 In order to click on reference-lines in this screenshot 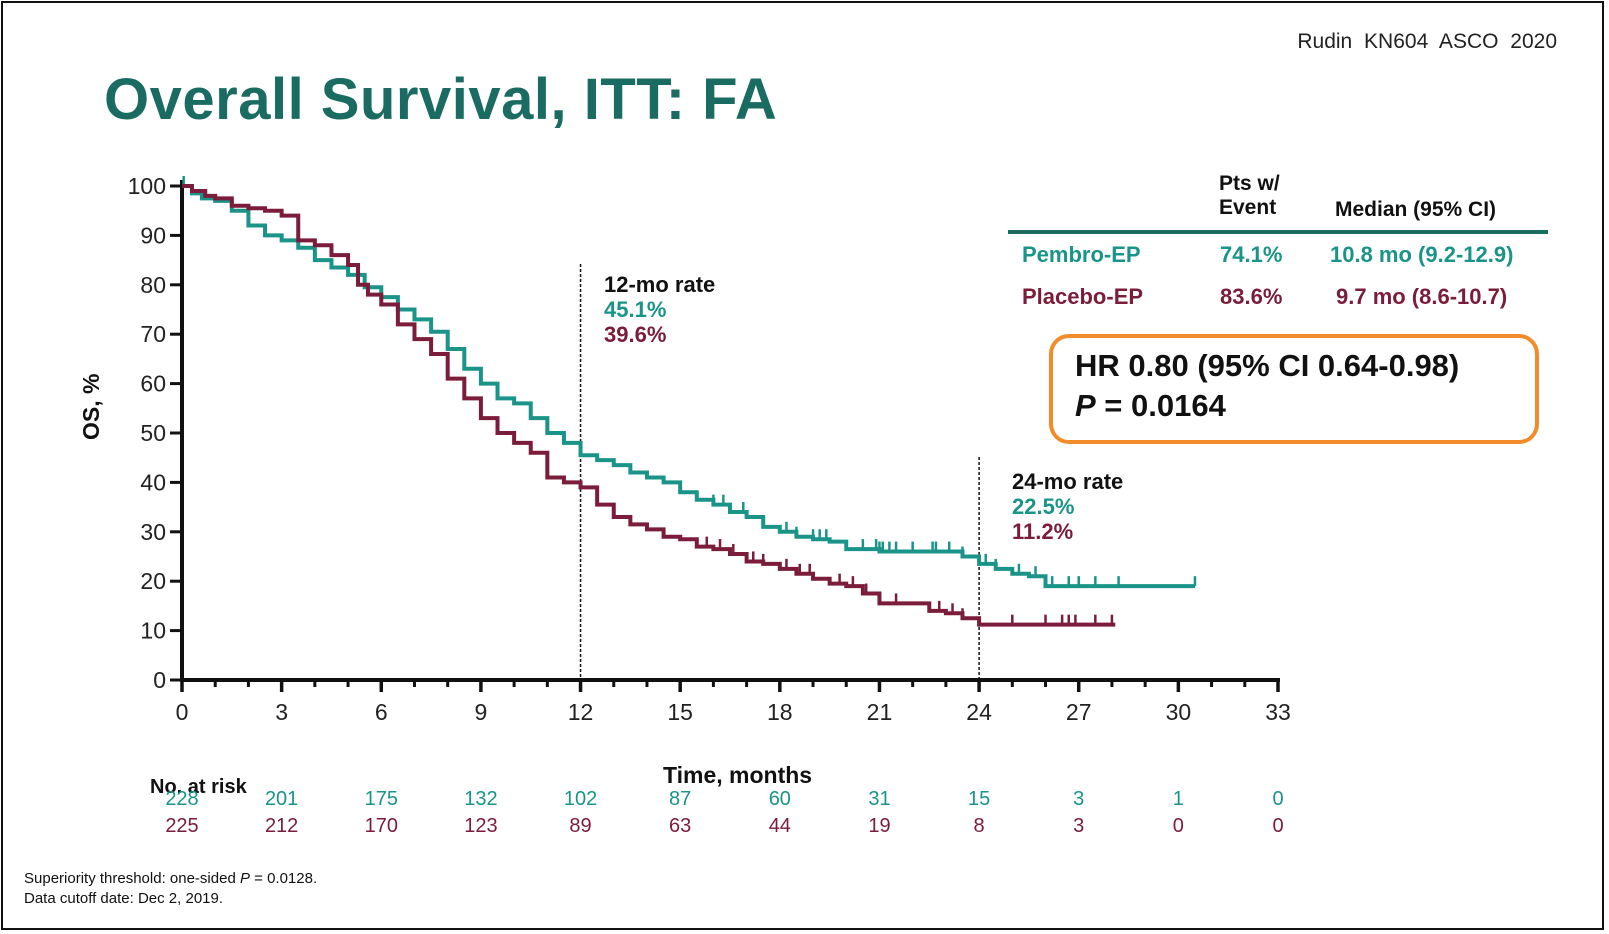, I will do `click(779, 472)`.